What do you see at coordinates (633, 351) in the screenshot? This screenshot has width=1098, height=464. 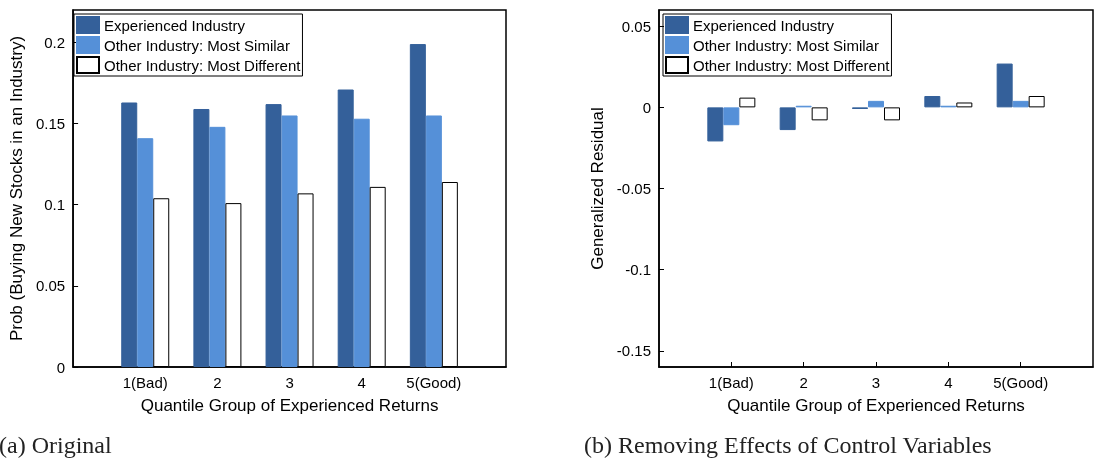 I see `y-tick-label: -0.15` at bounding box center [633, 351].